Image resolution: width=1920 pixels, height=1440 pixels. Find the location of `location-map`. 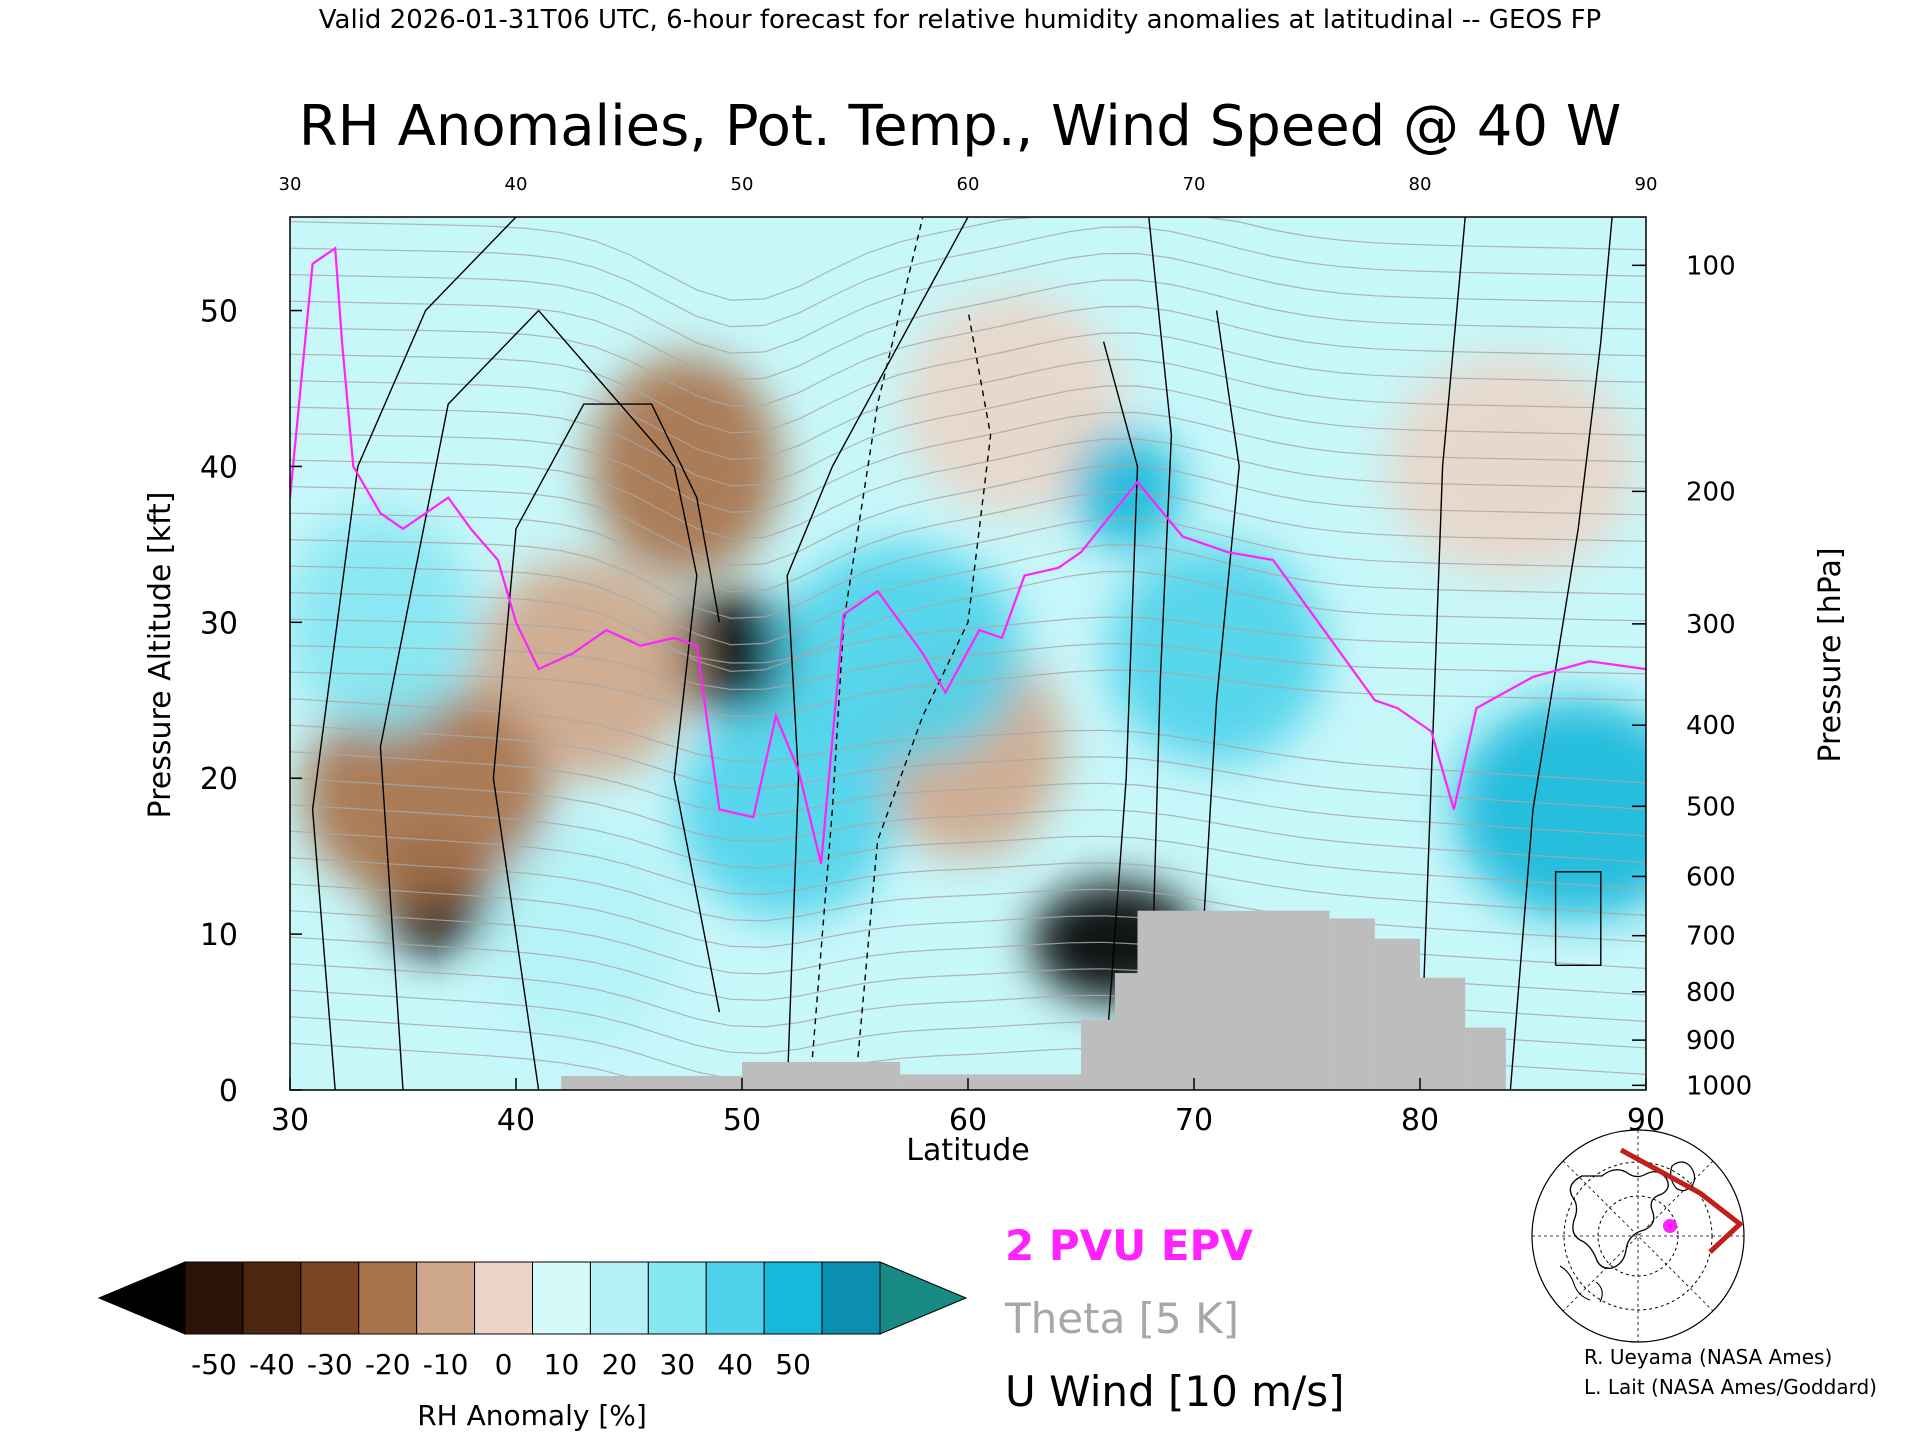

location-map is located at coordinates (1638, 1236).